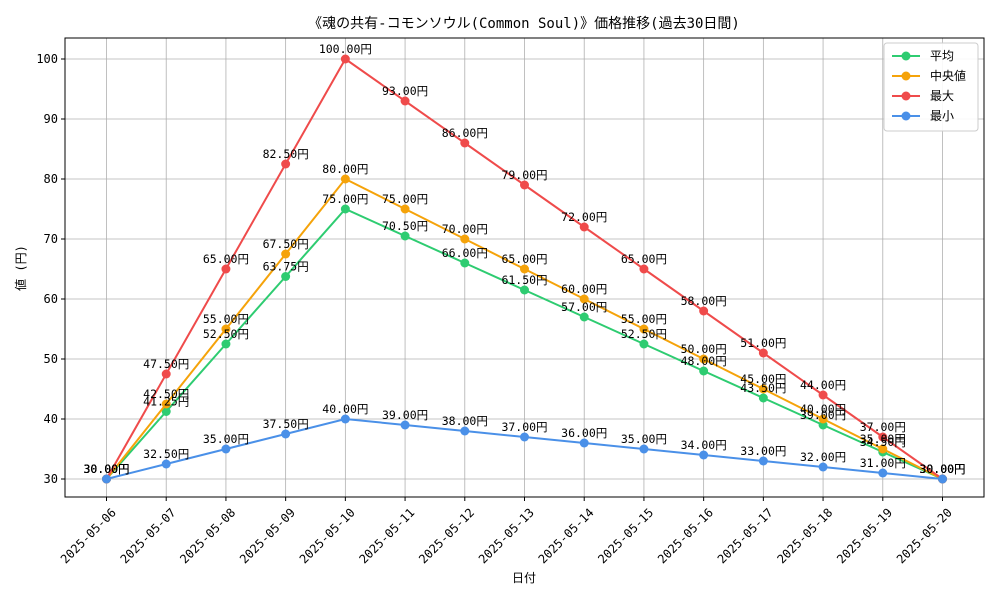 This screenshot has height=604, width=1000. Describe the element at coordinates (524, 280) in the screenshot. I see `data-label-0: 61.50円` at that location.